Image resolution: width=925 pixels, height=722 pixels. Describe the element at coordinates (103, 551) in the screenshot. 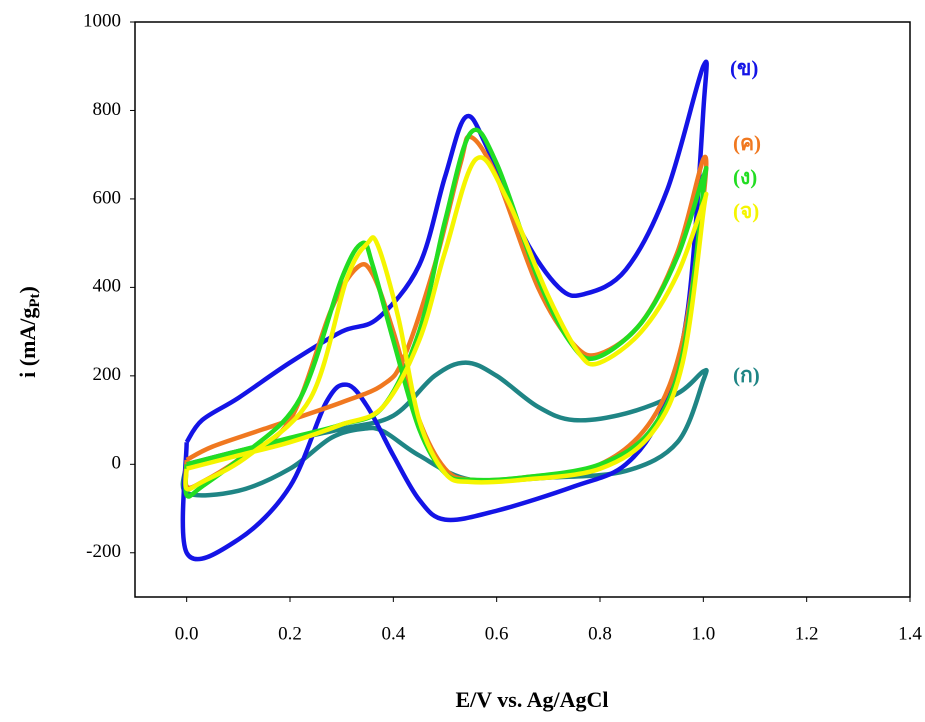

I see `y-tick-label: -200` at that location.